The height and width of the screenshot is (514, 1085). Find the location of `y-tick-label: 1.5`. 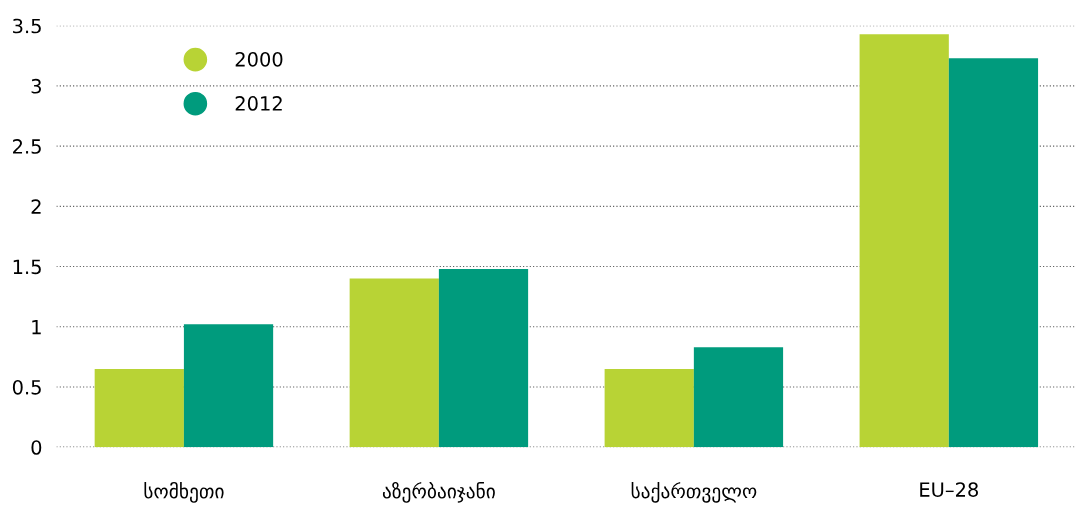

y-tick-label: 1.5 is located at coordinates (27, 267).